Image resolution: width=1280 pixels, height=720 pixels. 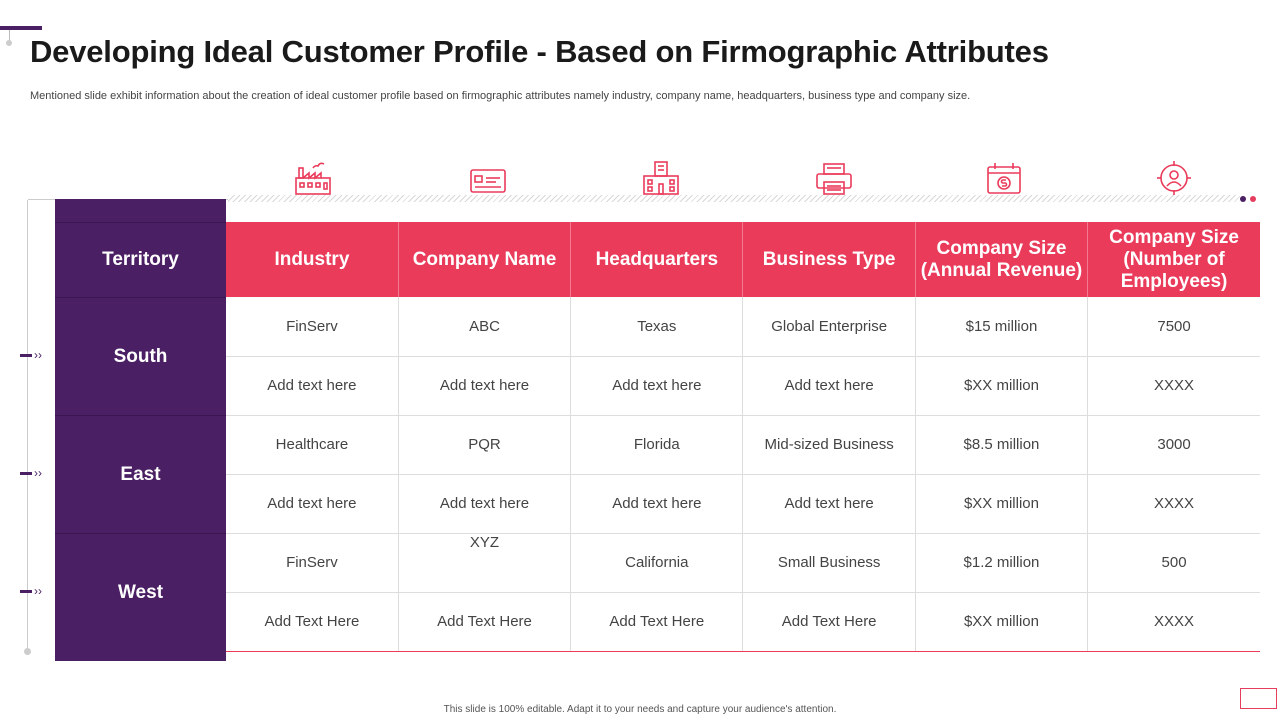 I want to click on calendar-dollar-icon, so click(x=1004, y=178).